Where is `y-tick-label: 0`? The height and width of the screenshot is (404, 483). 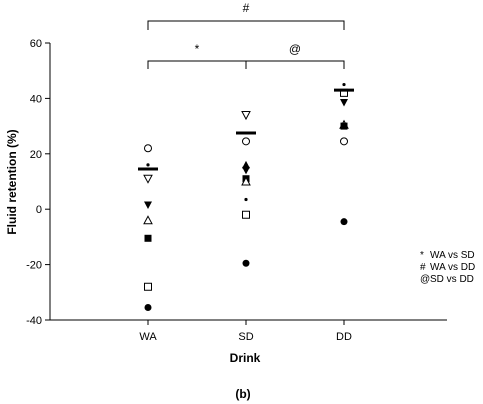 y-tick-label: 0 is located at coordinates (39, 210).